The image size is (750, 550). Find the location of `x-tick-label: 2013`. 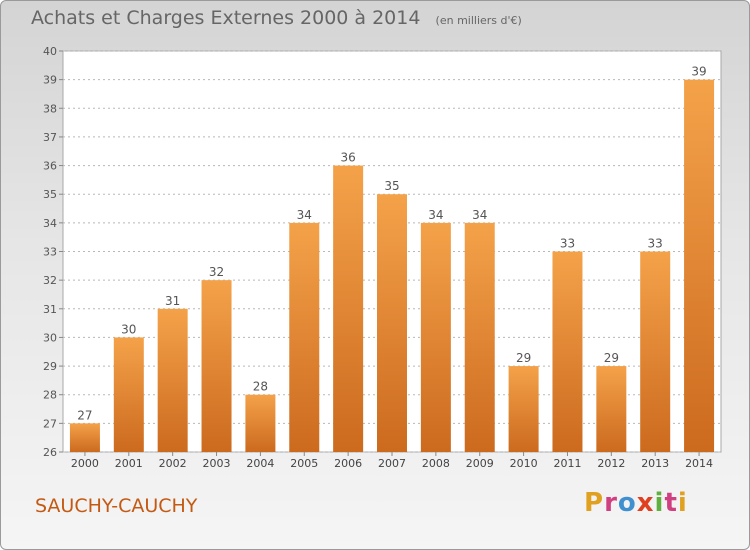

x-tick-label: 2013 is located at coordinates (655, 463).